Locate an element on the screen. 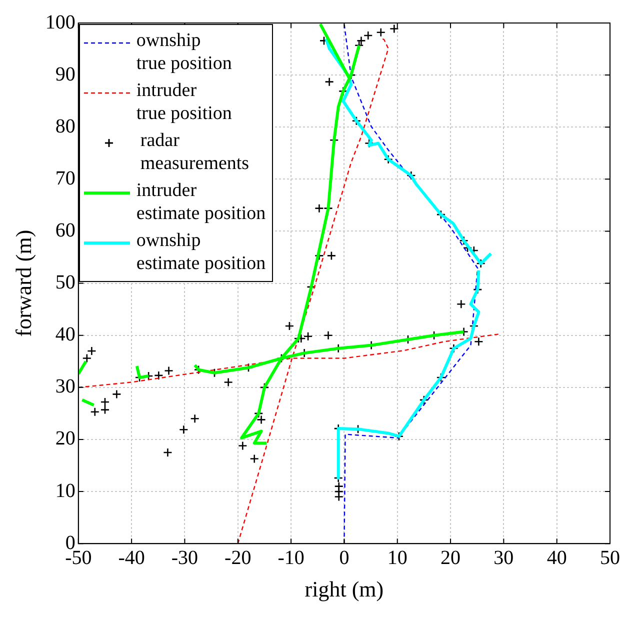 The image size is (631, 617). x-tick-label: 10 is located at coordinates (397, 557).